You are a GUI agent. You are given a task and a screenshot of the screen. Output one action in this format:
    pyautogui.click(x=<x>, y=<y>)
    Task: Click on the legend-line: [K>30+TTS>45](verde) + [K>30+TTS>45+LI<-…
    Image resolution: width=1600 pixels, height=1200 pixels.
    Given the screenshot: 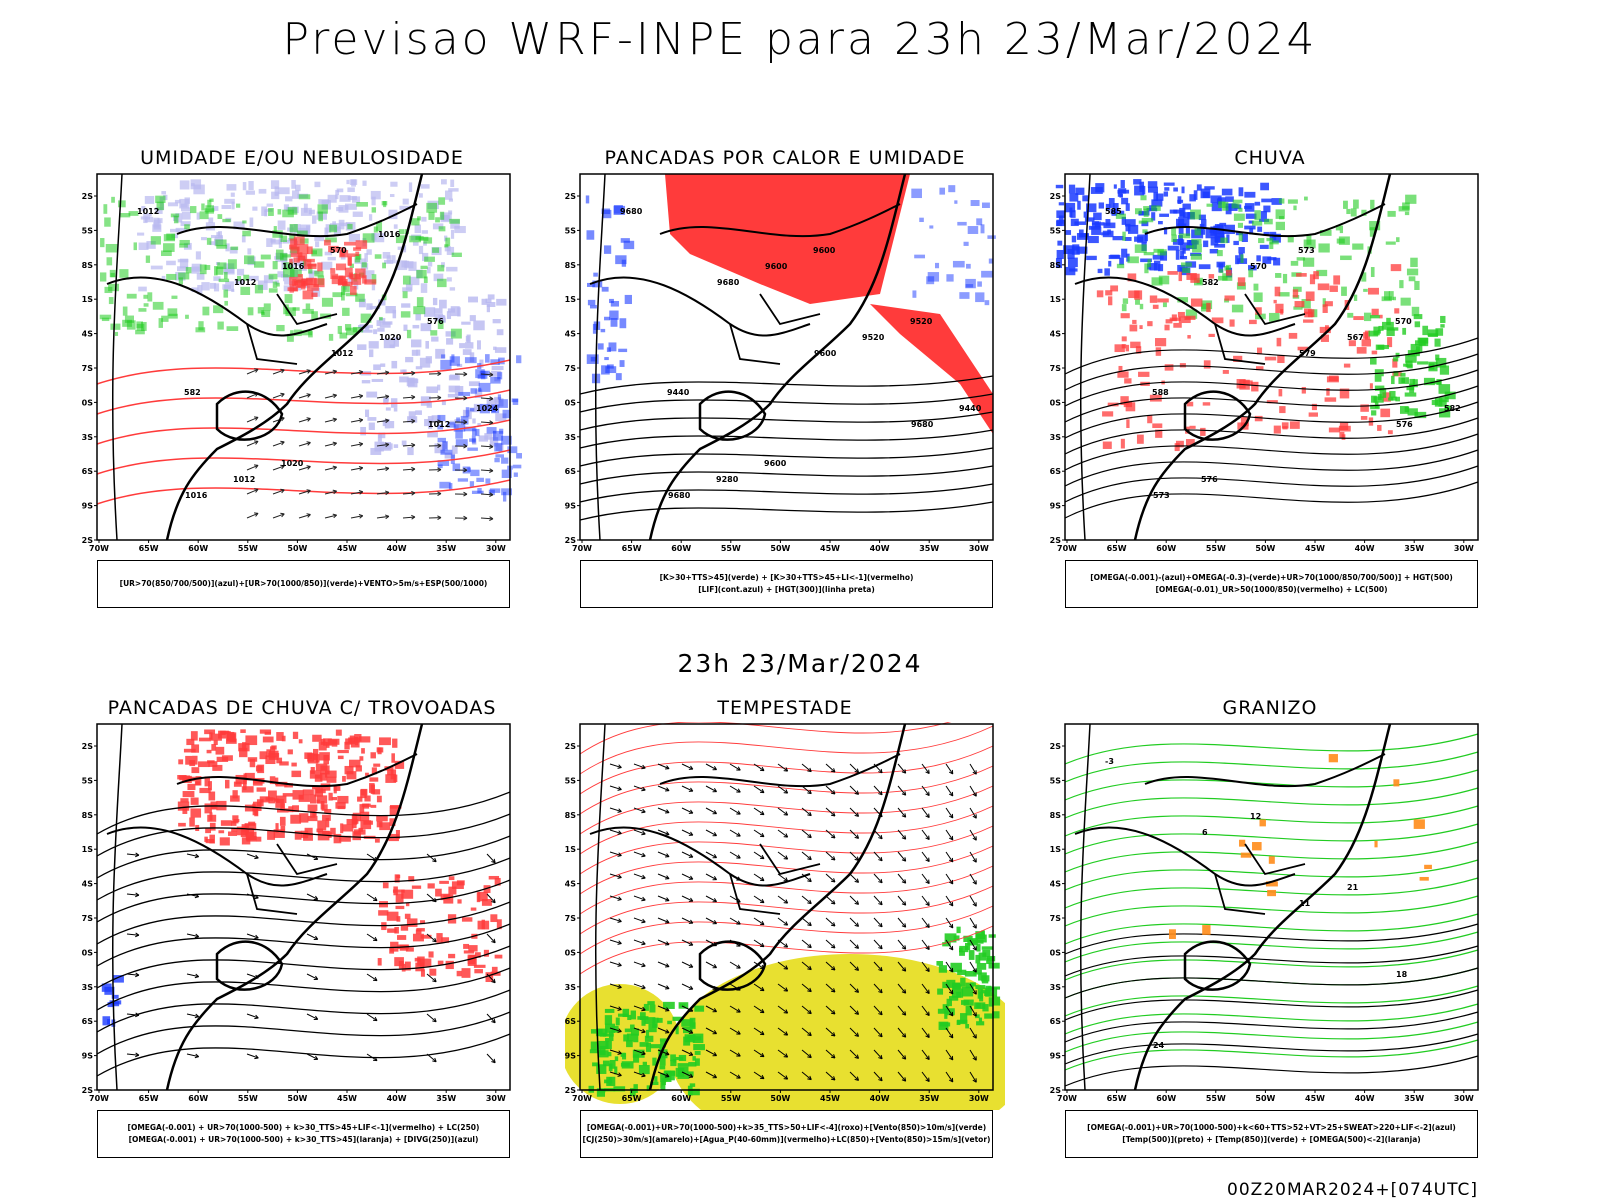 What is the action you would take?
    pyautogui.click(x=786, y=577)
    